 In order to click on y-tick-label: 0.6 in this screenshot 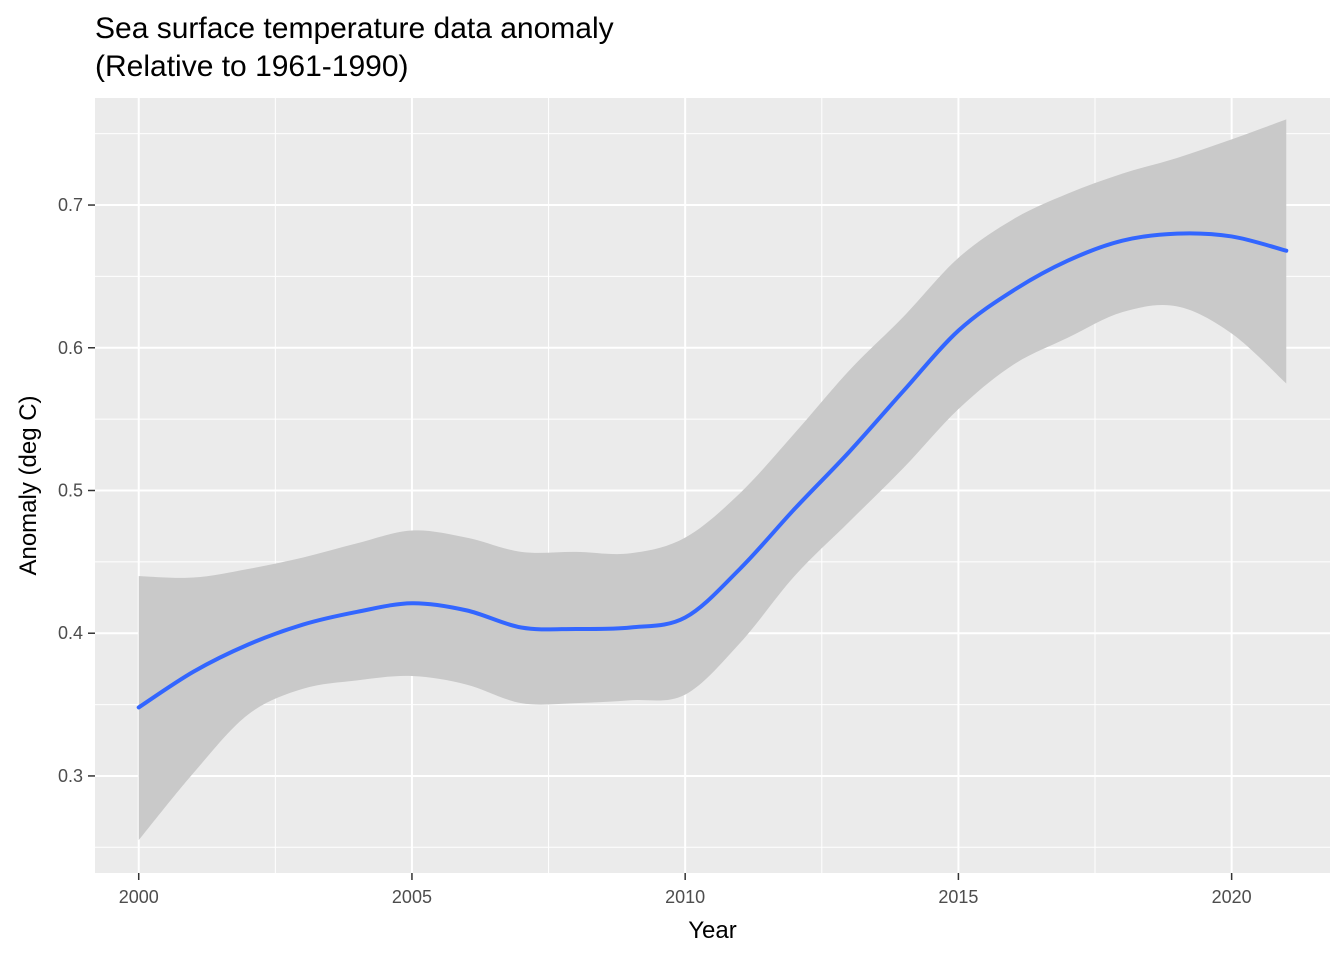, I will do `click(70, 348)`.